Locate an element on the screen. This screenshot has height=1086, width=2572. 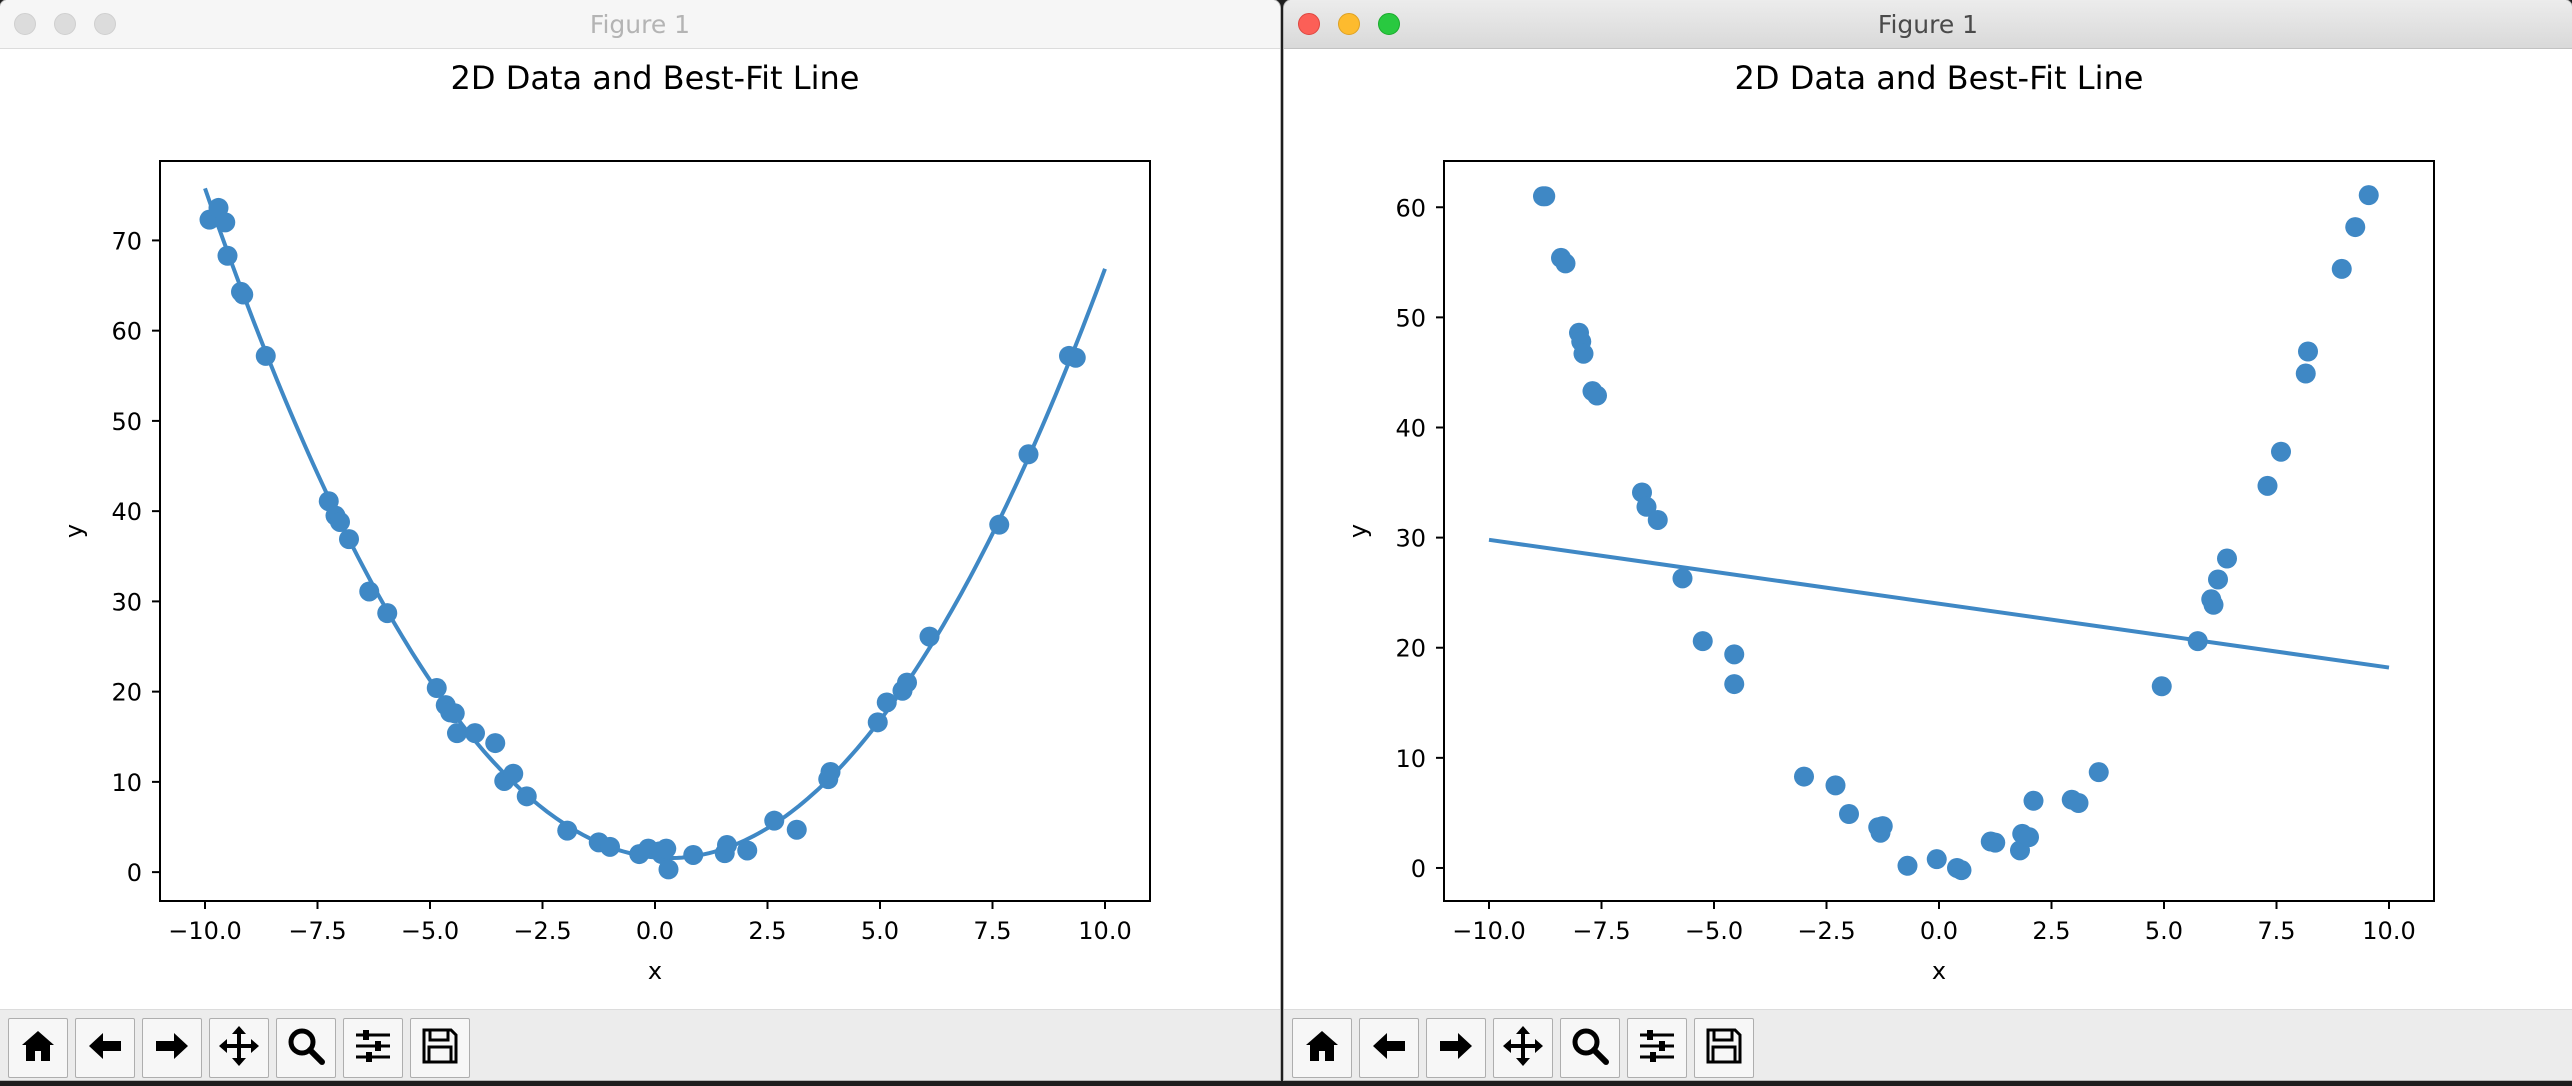
arrow-left-icon is located at coordinates (105, 1048).